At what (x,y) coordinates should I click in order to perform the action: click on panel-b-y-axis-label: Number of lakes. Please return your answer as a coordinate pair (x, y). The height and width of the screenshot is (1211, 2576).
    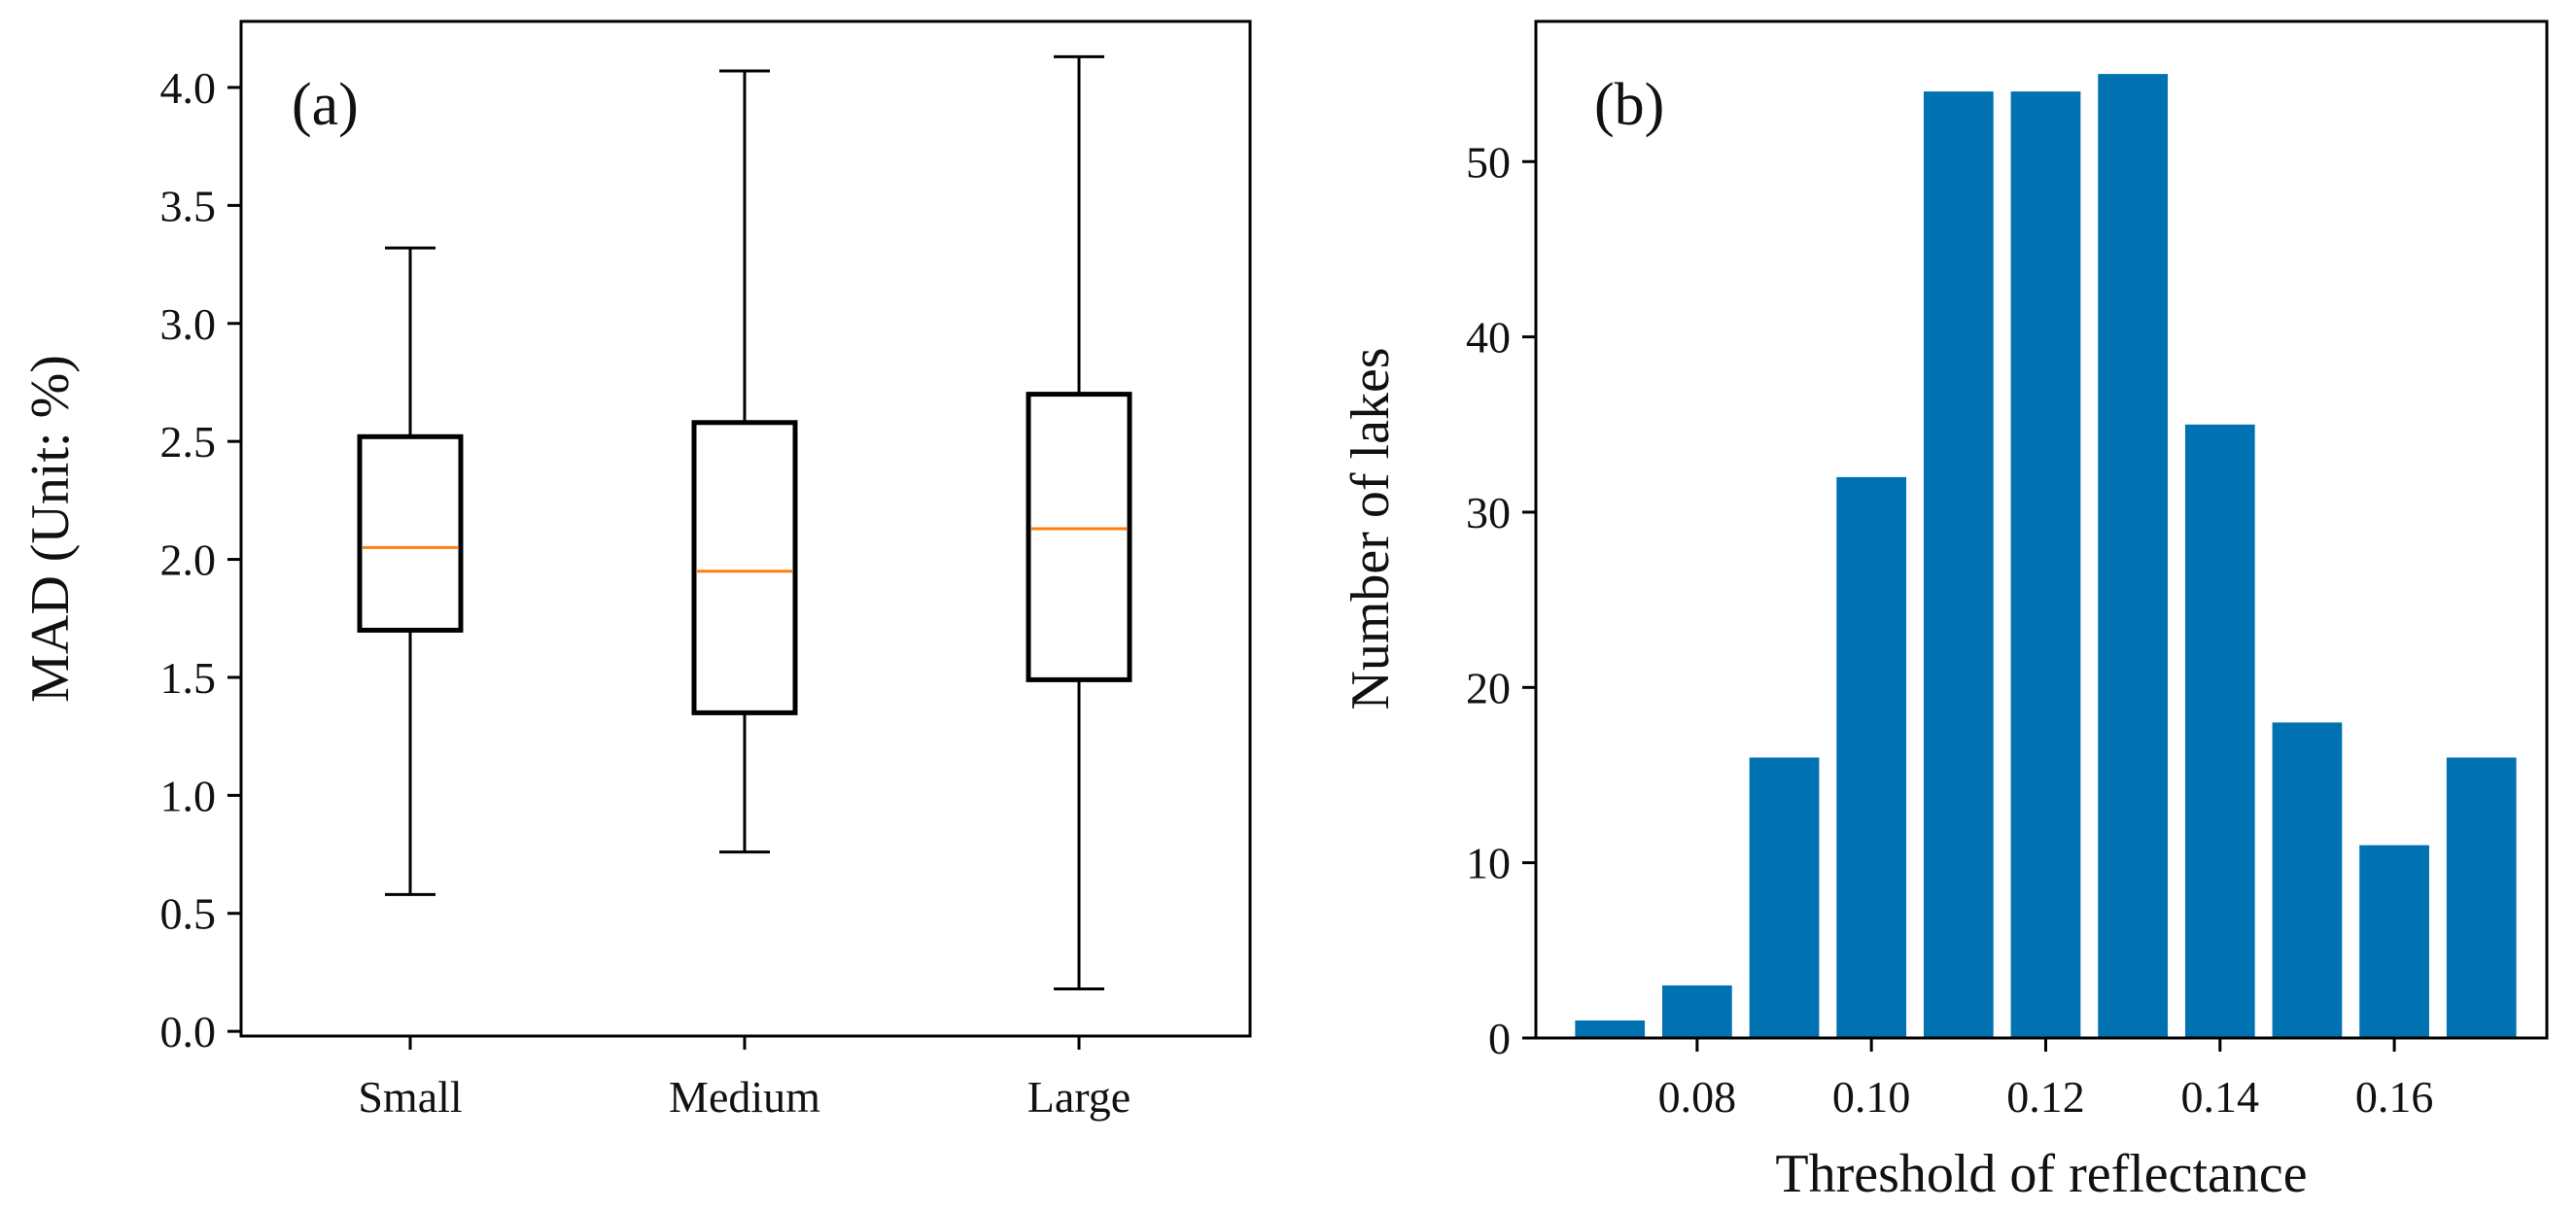
    Looking at the image, I should click on (1370, 528).